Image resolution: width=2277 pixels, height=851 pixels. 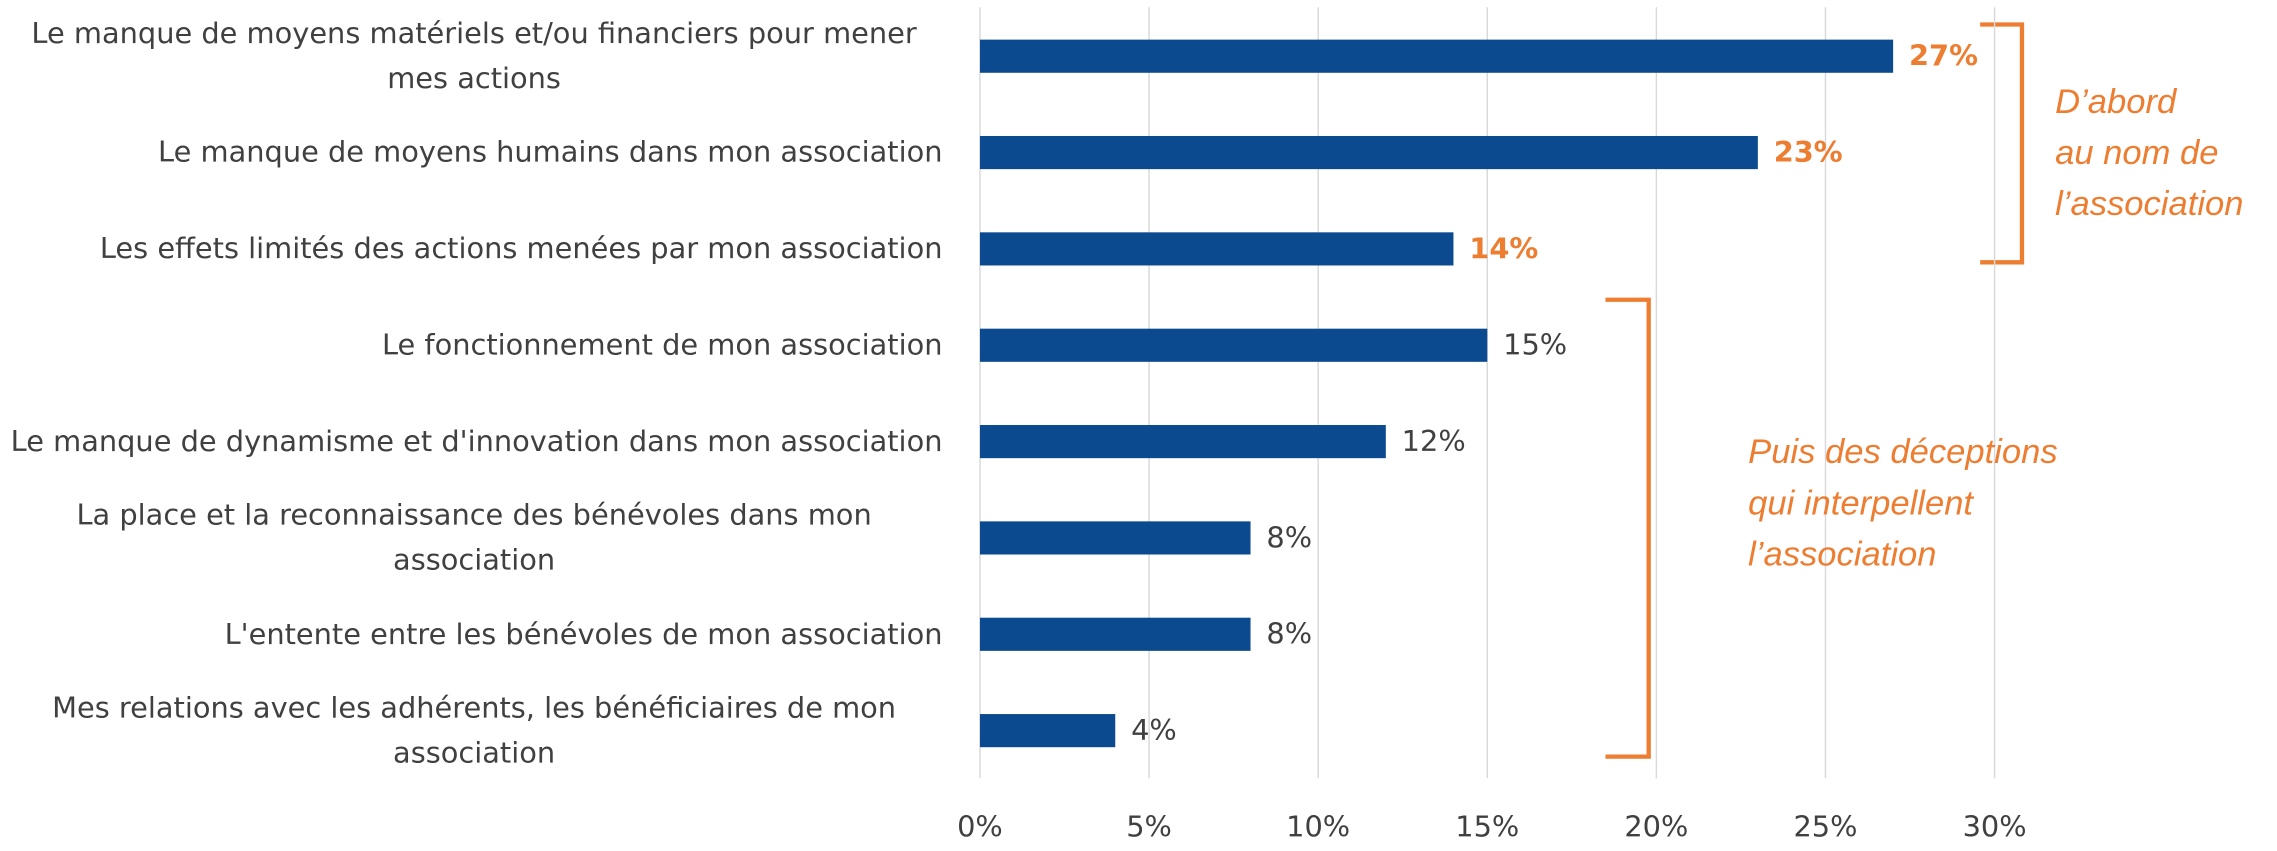 I want to click on category-label: Le fonctionnement de mon association, so click(x=662, y=344).